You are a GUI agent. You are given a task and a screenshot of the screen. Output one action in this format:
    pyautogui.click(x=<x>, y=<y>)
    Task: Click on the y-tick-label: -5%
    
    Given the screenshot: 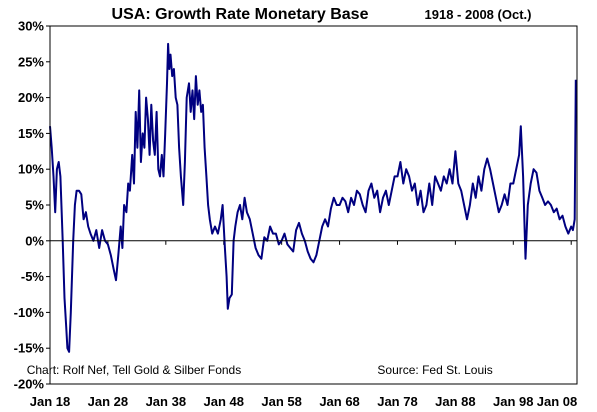 What is the action you would take?
    pyautogui.click(x=33, y=276)
    